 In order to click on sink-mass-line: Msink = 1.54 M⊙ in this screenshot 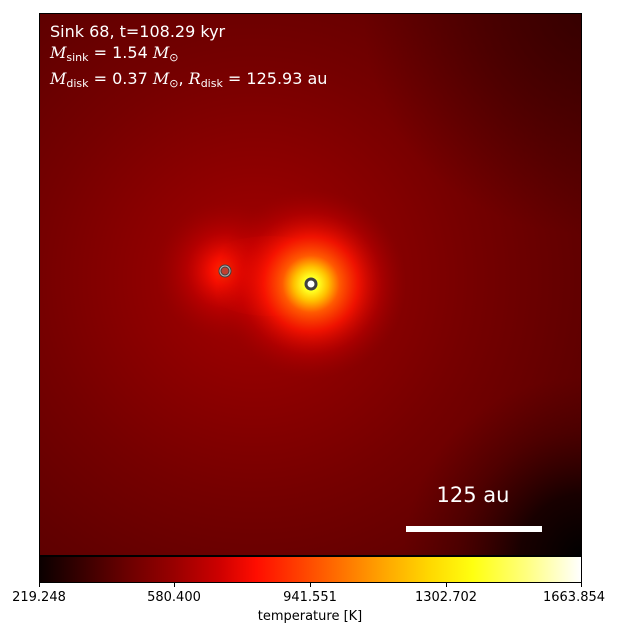, I will do `click(188, 55)`.